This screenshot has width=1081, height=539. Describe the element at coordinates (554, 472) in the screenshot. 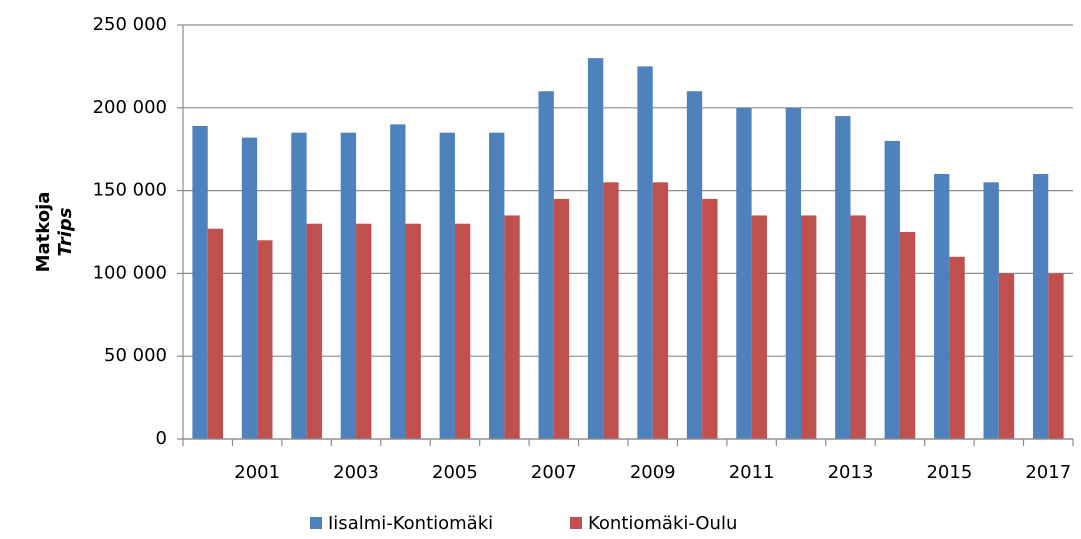

I see `x-tick-label: 2007` at that location.